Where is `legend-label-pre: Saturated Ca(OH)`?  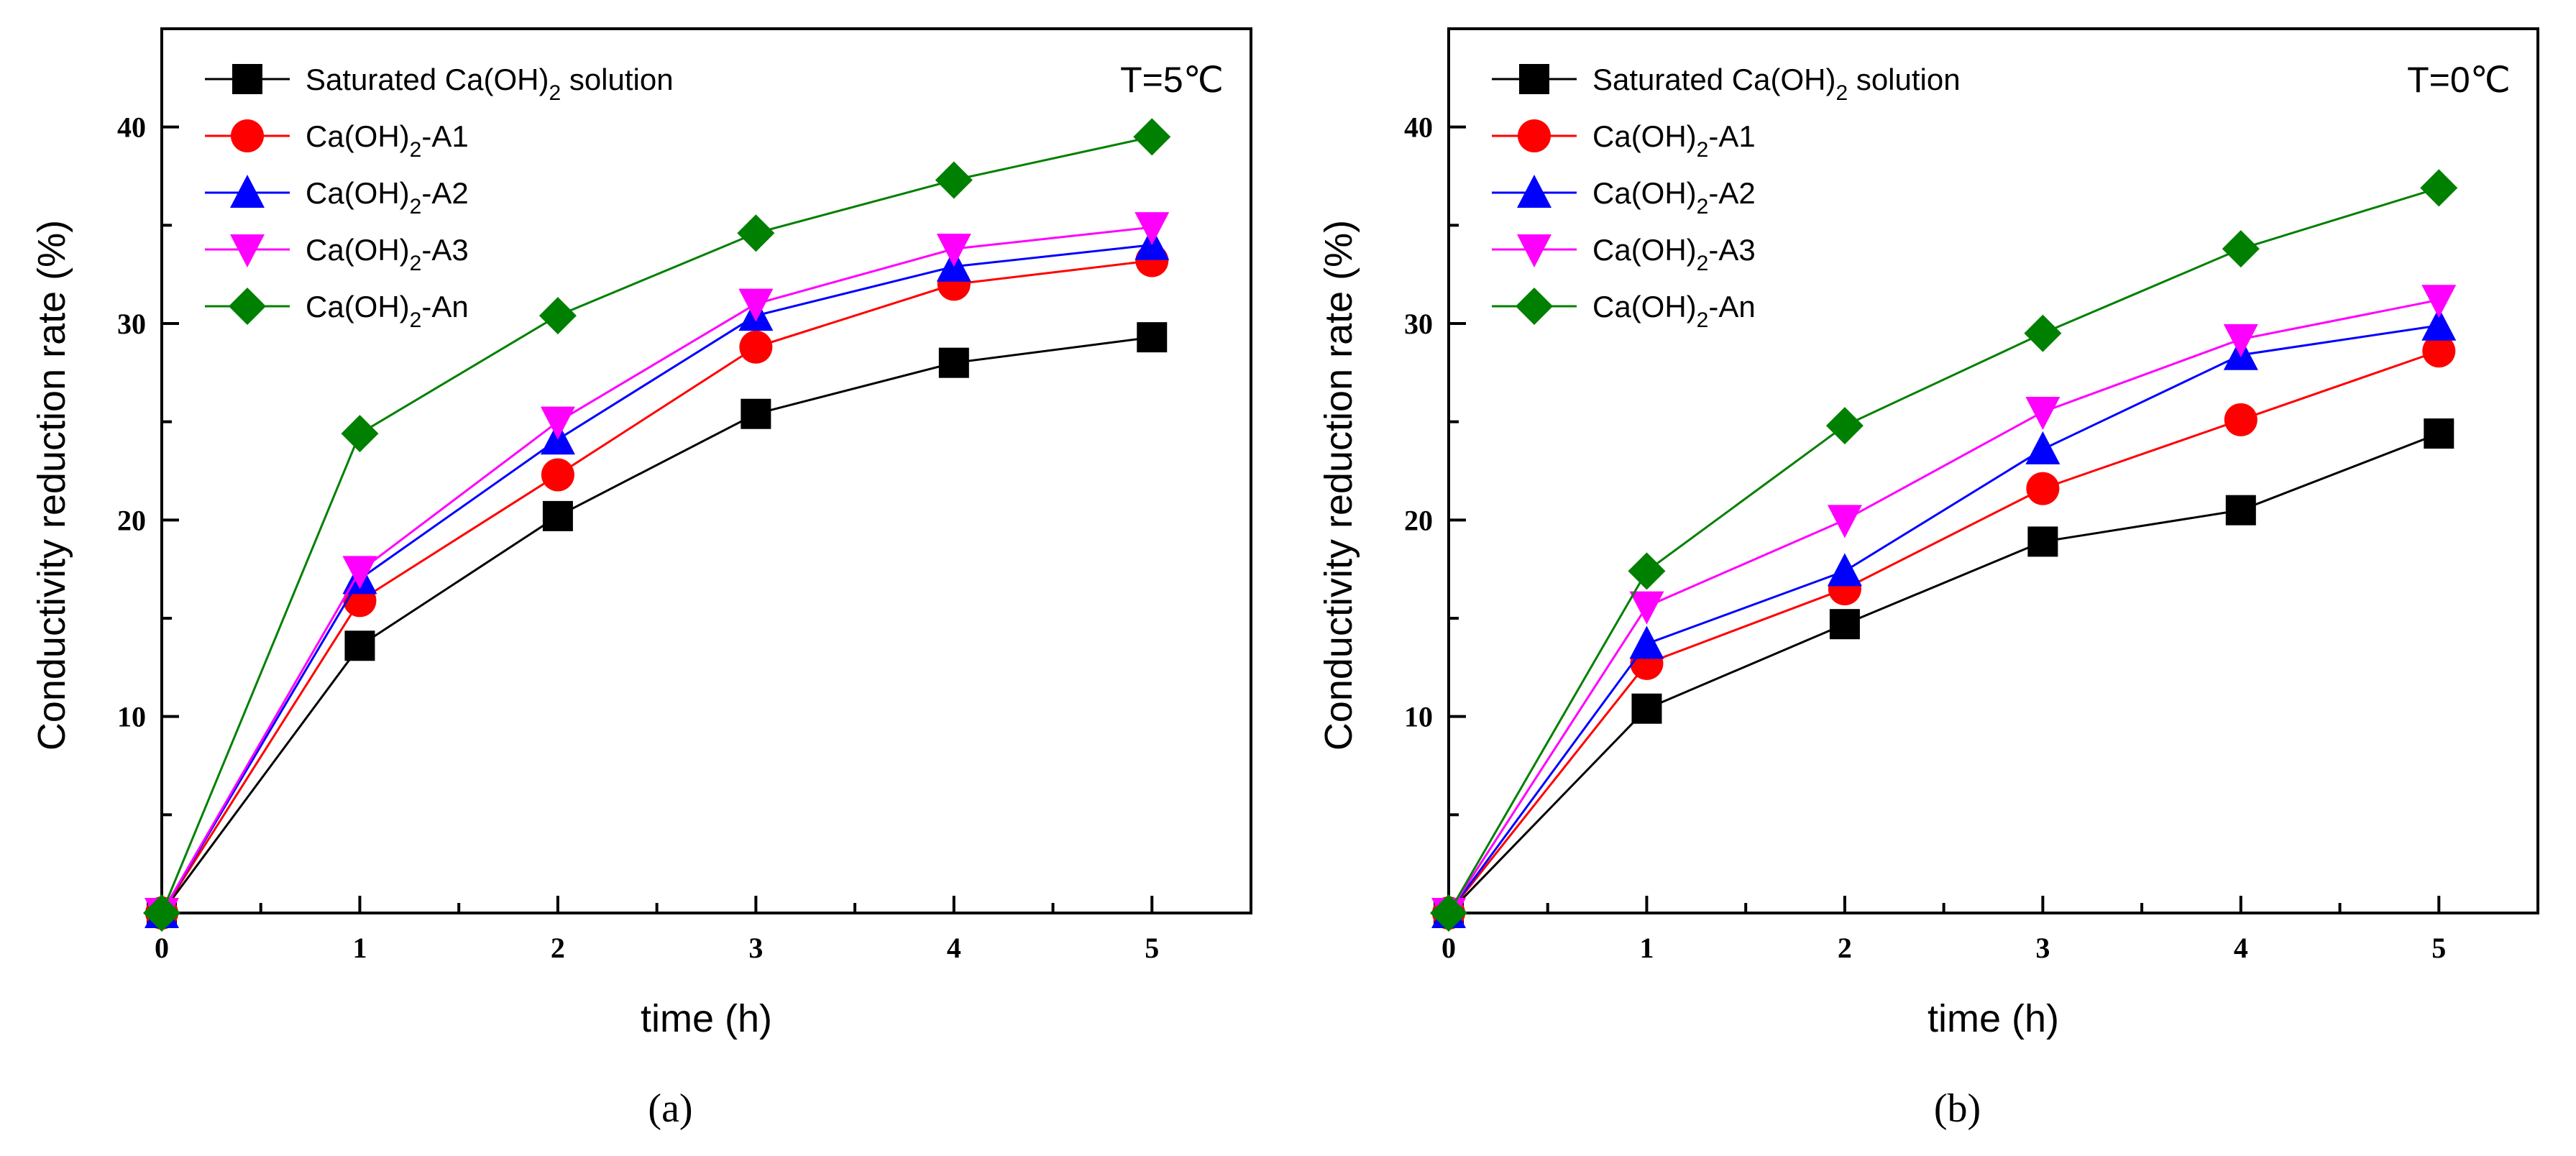 legend-label-pre: Saturated Ca(OH) is located at coordinates (1713, 79).